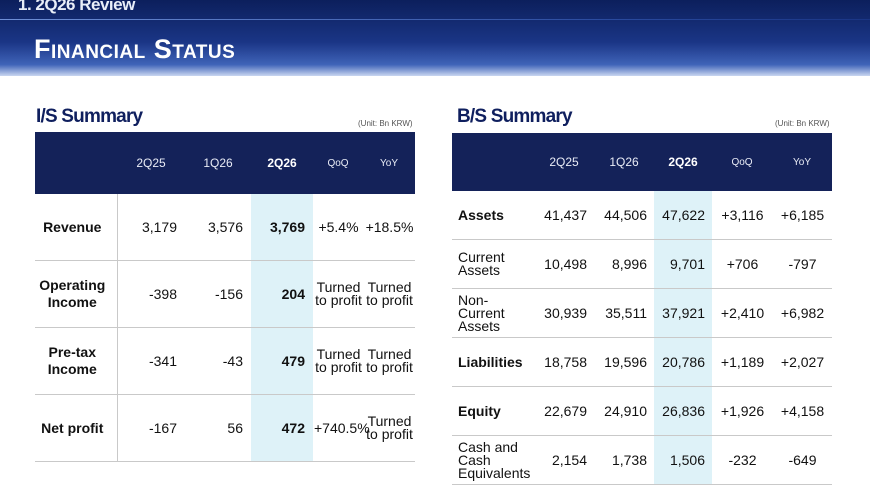 The width and height of the screenshot is (870, 485). I want to click on is-col-yoy: YoY, so click(389, 163).